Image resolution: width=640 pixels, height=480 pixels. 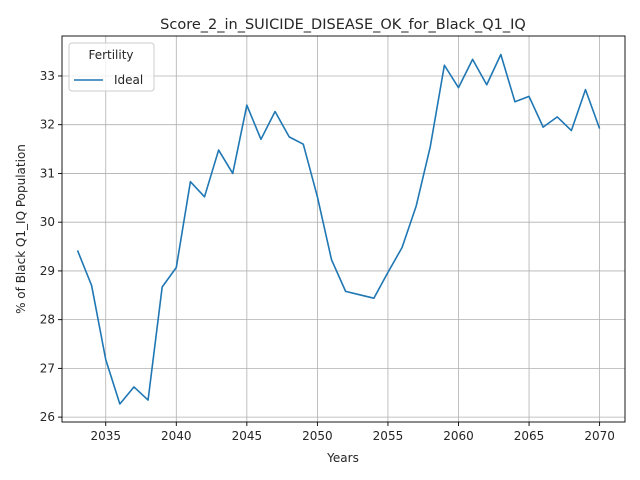 What do you see at coordinates (128, 80) in the screenshot?
I see `legend-label-ideal: Ideal` at bounding box center [128, 80].